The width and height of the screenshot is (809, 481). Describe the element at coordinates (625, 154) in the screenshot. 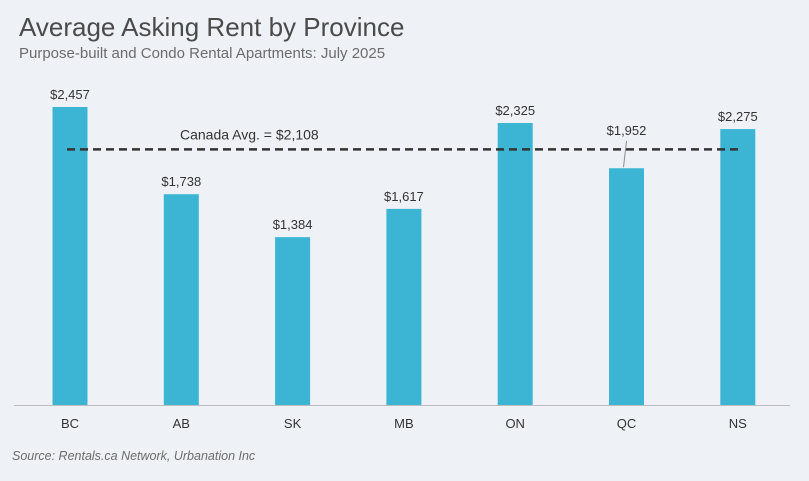

I see `label-leader-line-qc` at that location.